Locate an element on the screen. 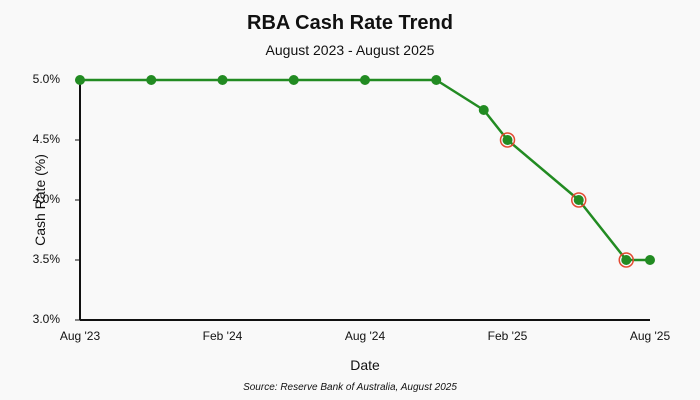  x-tick-label: Feb '25 is located at coordinates (508, 336).